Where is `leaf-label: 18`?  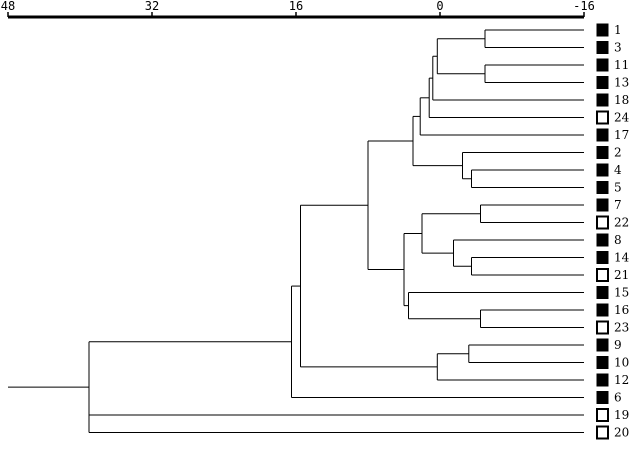
leaf-label: 18 is located at coordinates (621, 100).